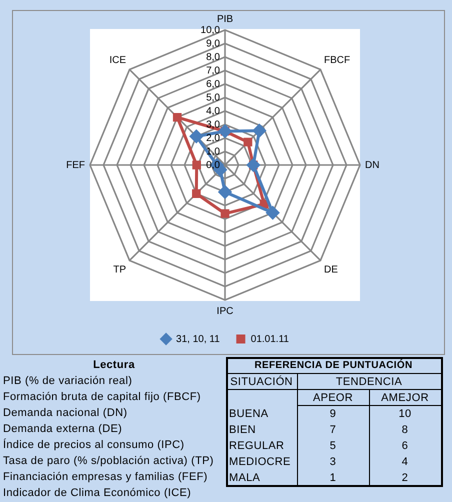 This screenshot has width=452, height=502. Describe the element at coordinates (105, 477) in the screenshot. I see `text: Financiación empresas y familias (FEF)` at that location.